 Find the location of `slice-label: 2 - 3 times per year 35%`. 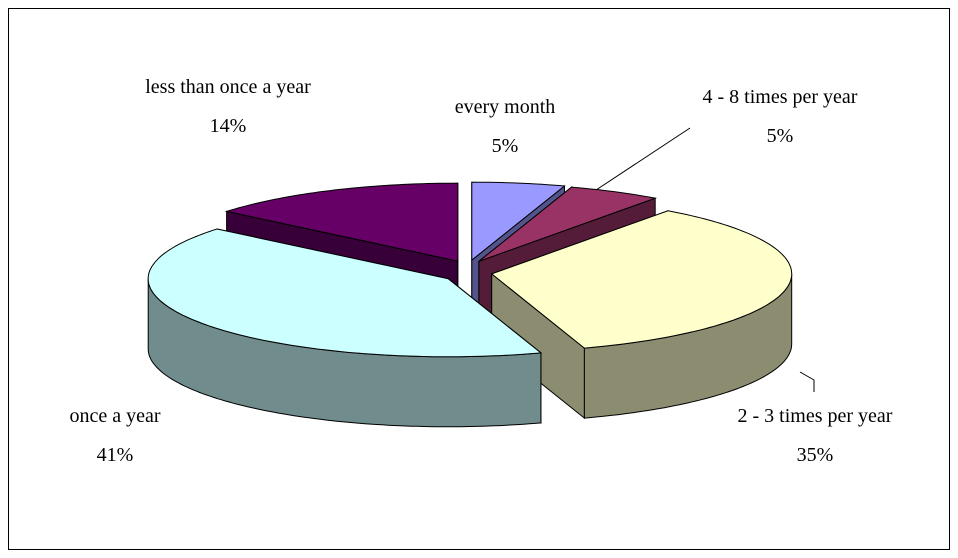

slice-label: 2 - 3 times per year 35% is located at coordinates (815, 436).